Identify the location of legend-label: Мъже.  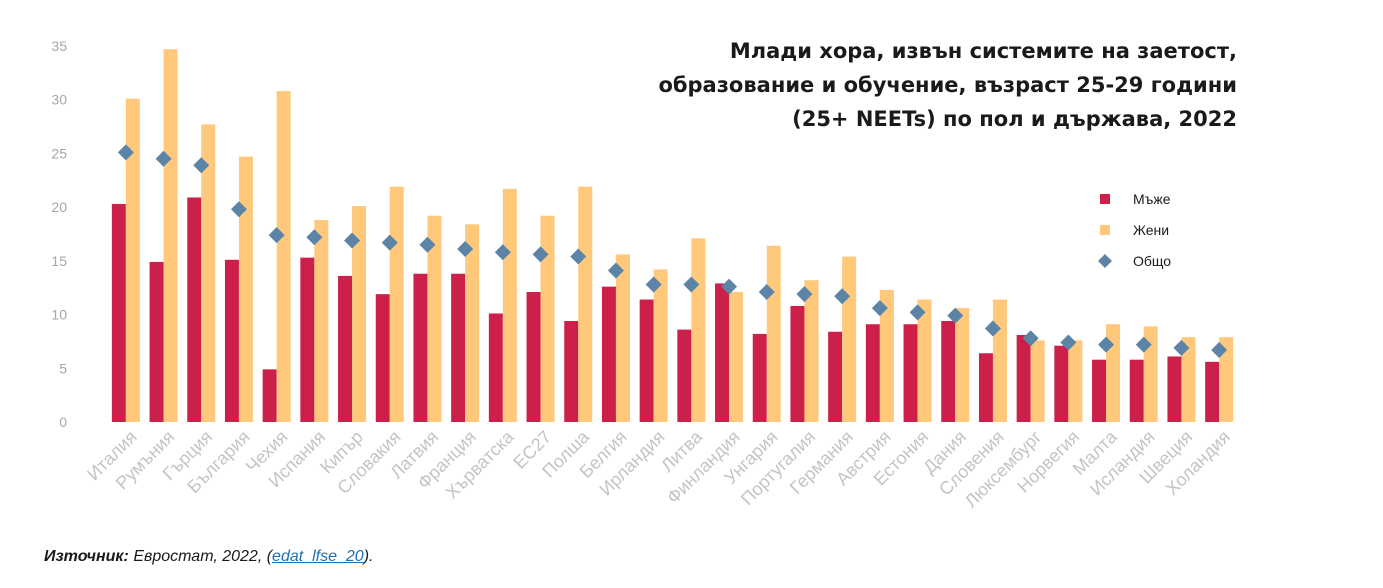
(1152, 199).